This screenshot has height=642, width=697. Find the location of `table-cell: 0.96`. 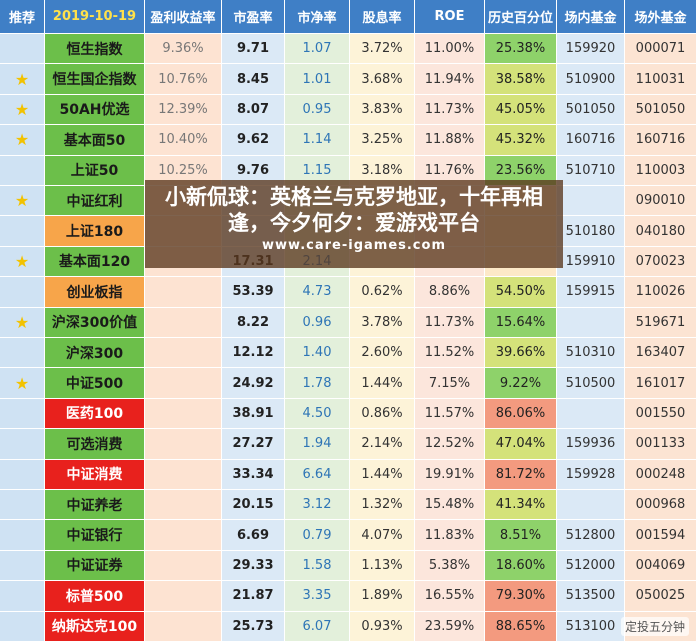

table-cell: 0.96 is located at coordinates (317, 322).